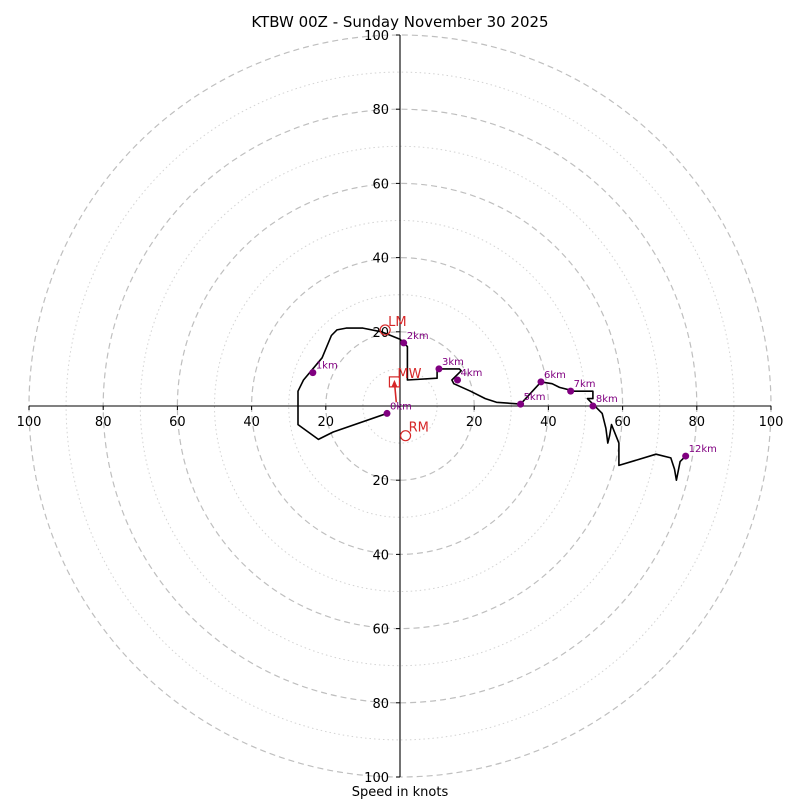  I want to click on storm-motion-label: RM, so click(419, 428).